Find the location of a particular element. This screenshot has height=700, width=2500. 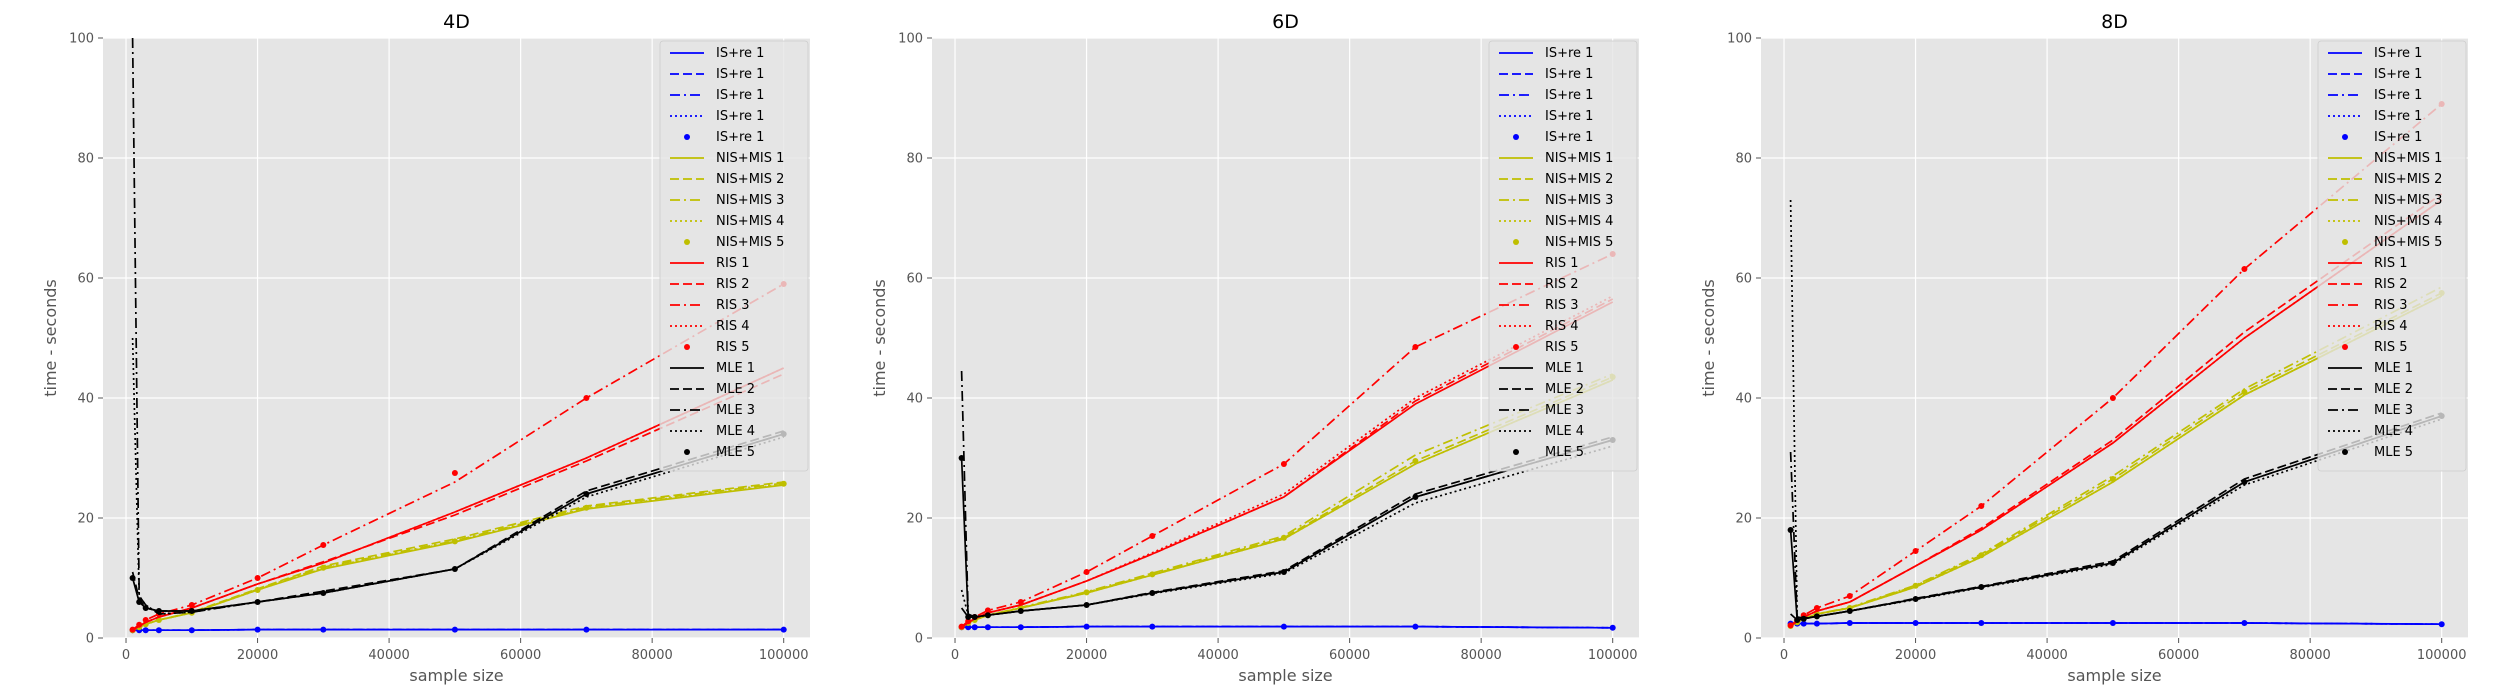

x-axis-label: sample size is located at coordinates (1285, 675).